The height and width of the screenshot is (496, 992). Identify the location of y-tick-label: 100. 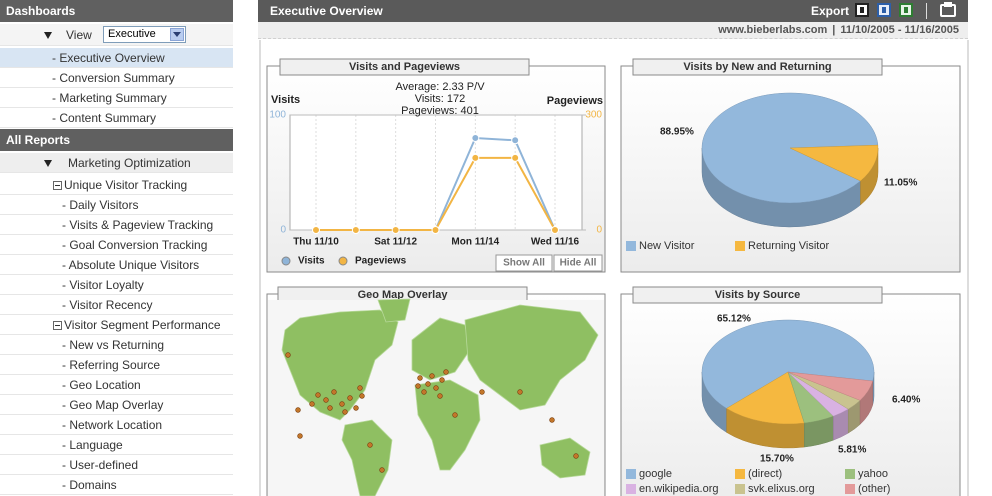
(277, 115).